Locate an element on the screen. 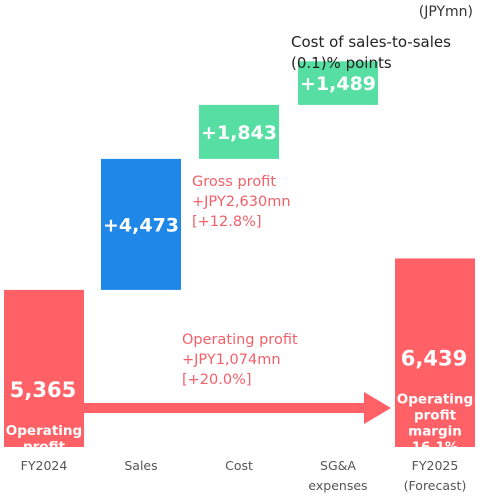  margin-label-4-3: 16.1% is located at coordinates (435, 447).